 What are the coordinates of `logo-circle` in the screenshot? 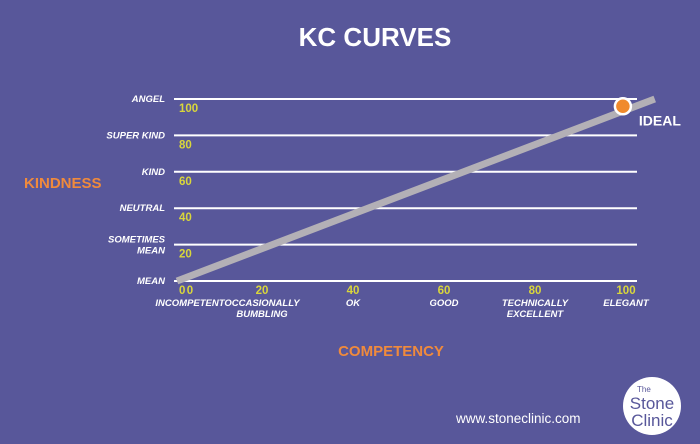 It's located at (652, 406).